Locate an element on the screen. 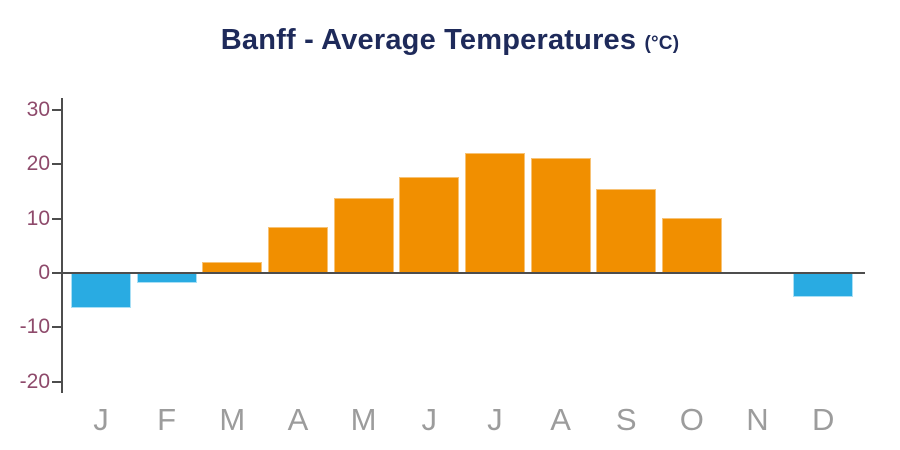 This screenshot has height=450, width=900. x-label-feb: F is located at coordinates (167, 419).